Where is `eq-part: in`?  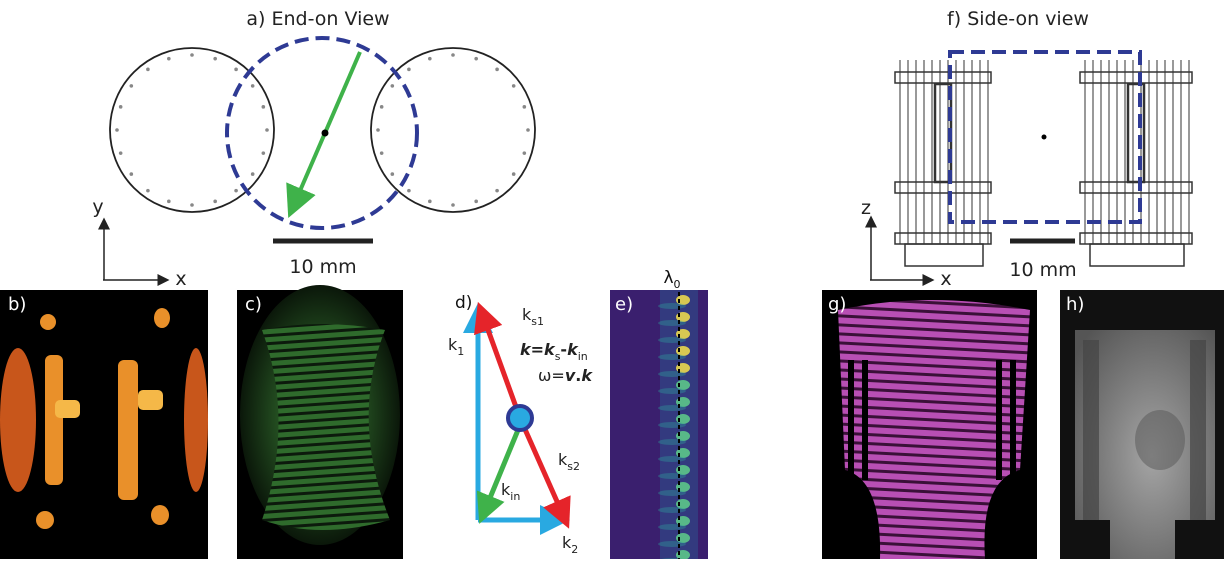
eq-part: in is located at coordinates (583, 356).